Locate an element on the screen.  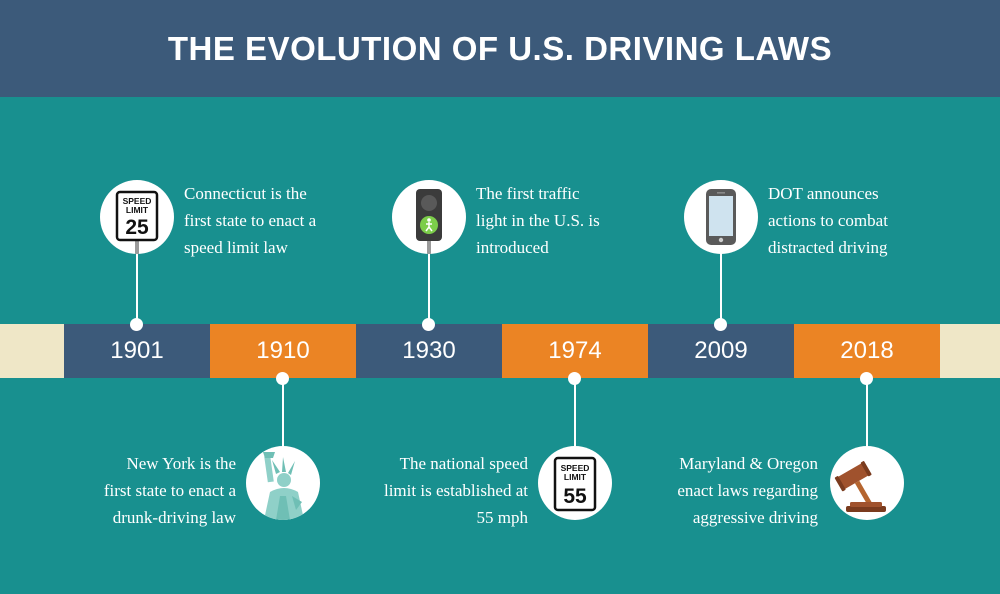
traffic-light-icon is located at coordinates (429, 221).